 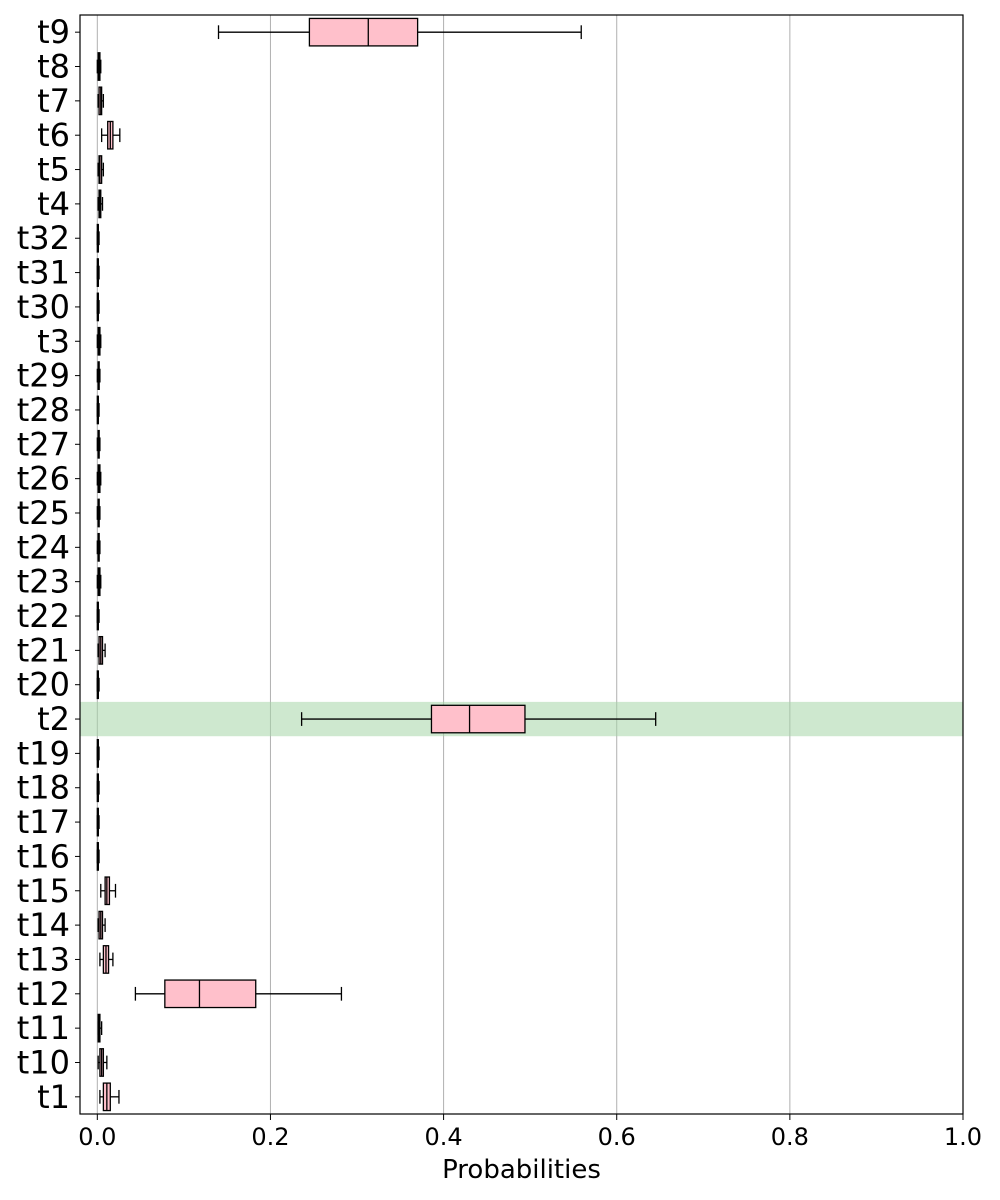 What do you see at coordinates (43, 856) in the screenshot?
I see `category-label-t16: t16` at bounding box center [43, 856].